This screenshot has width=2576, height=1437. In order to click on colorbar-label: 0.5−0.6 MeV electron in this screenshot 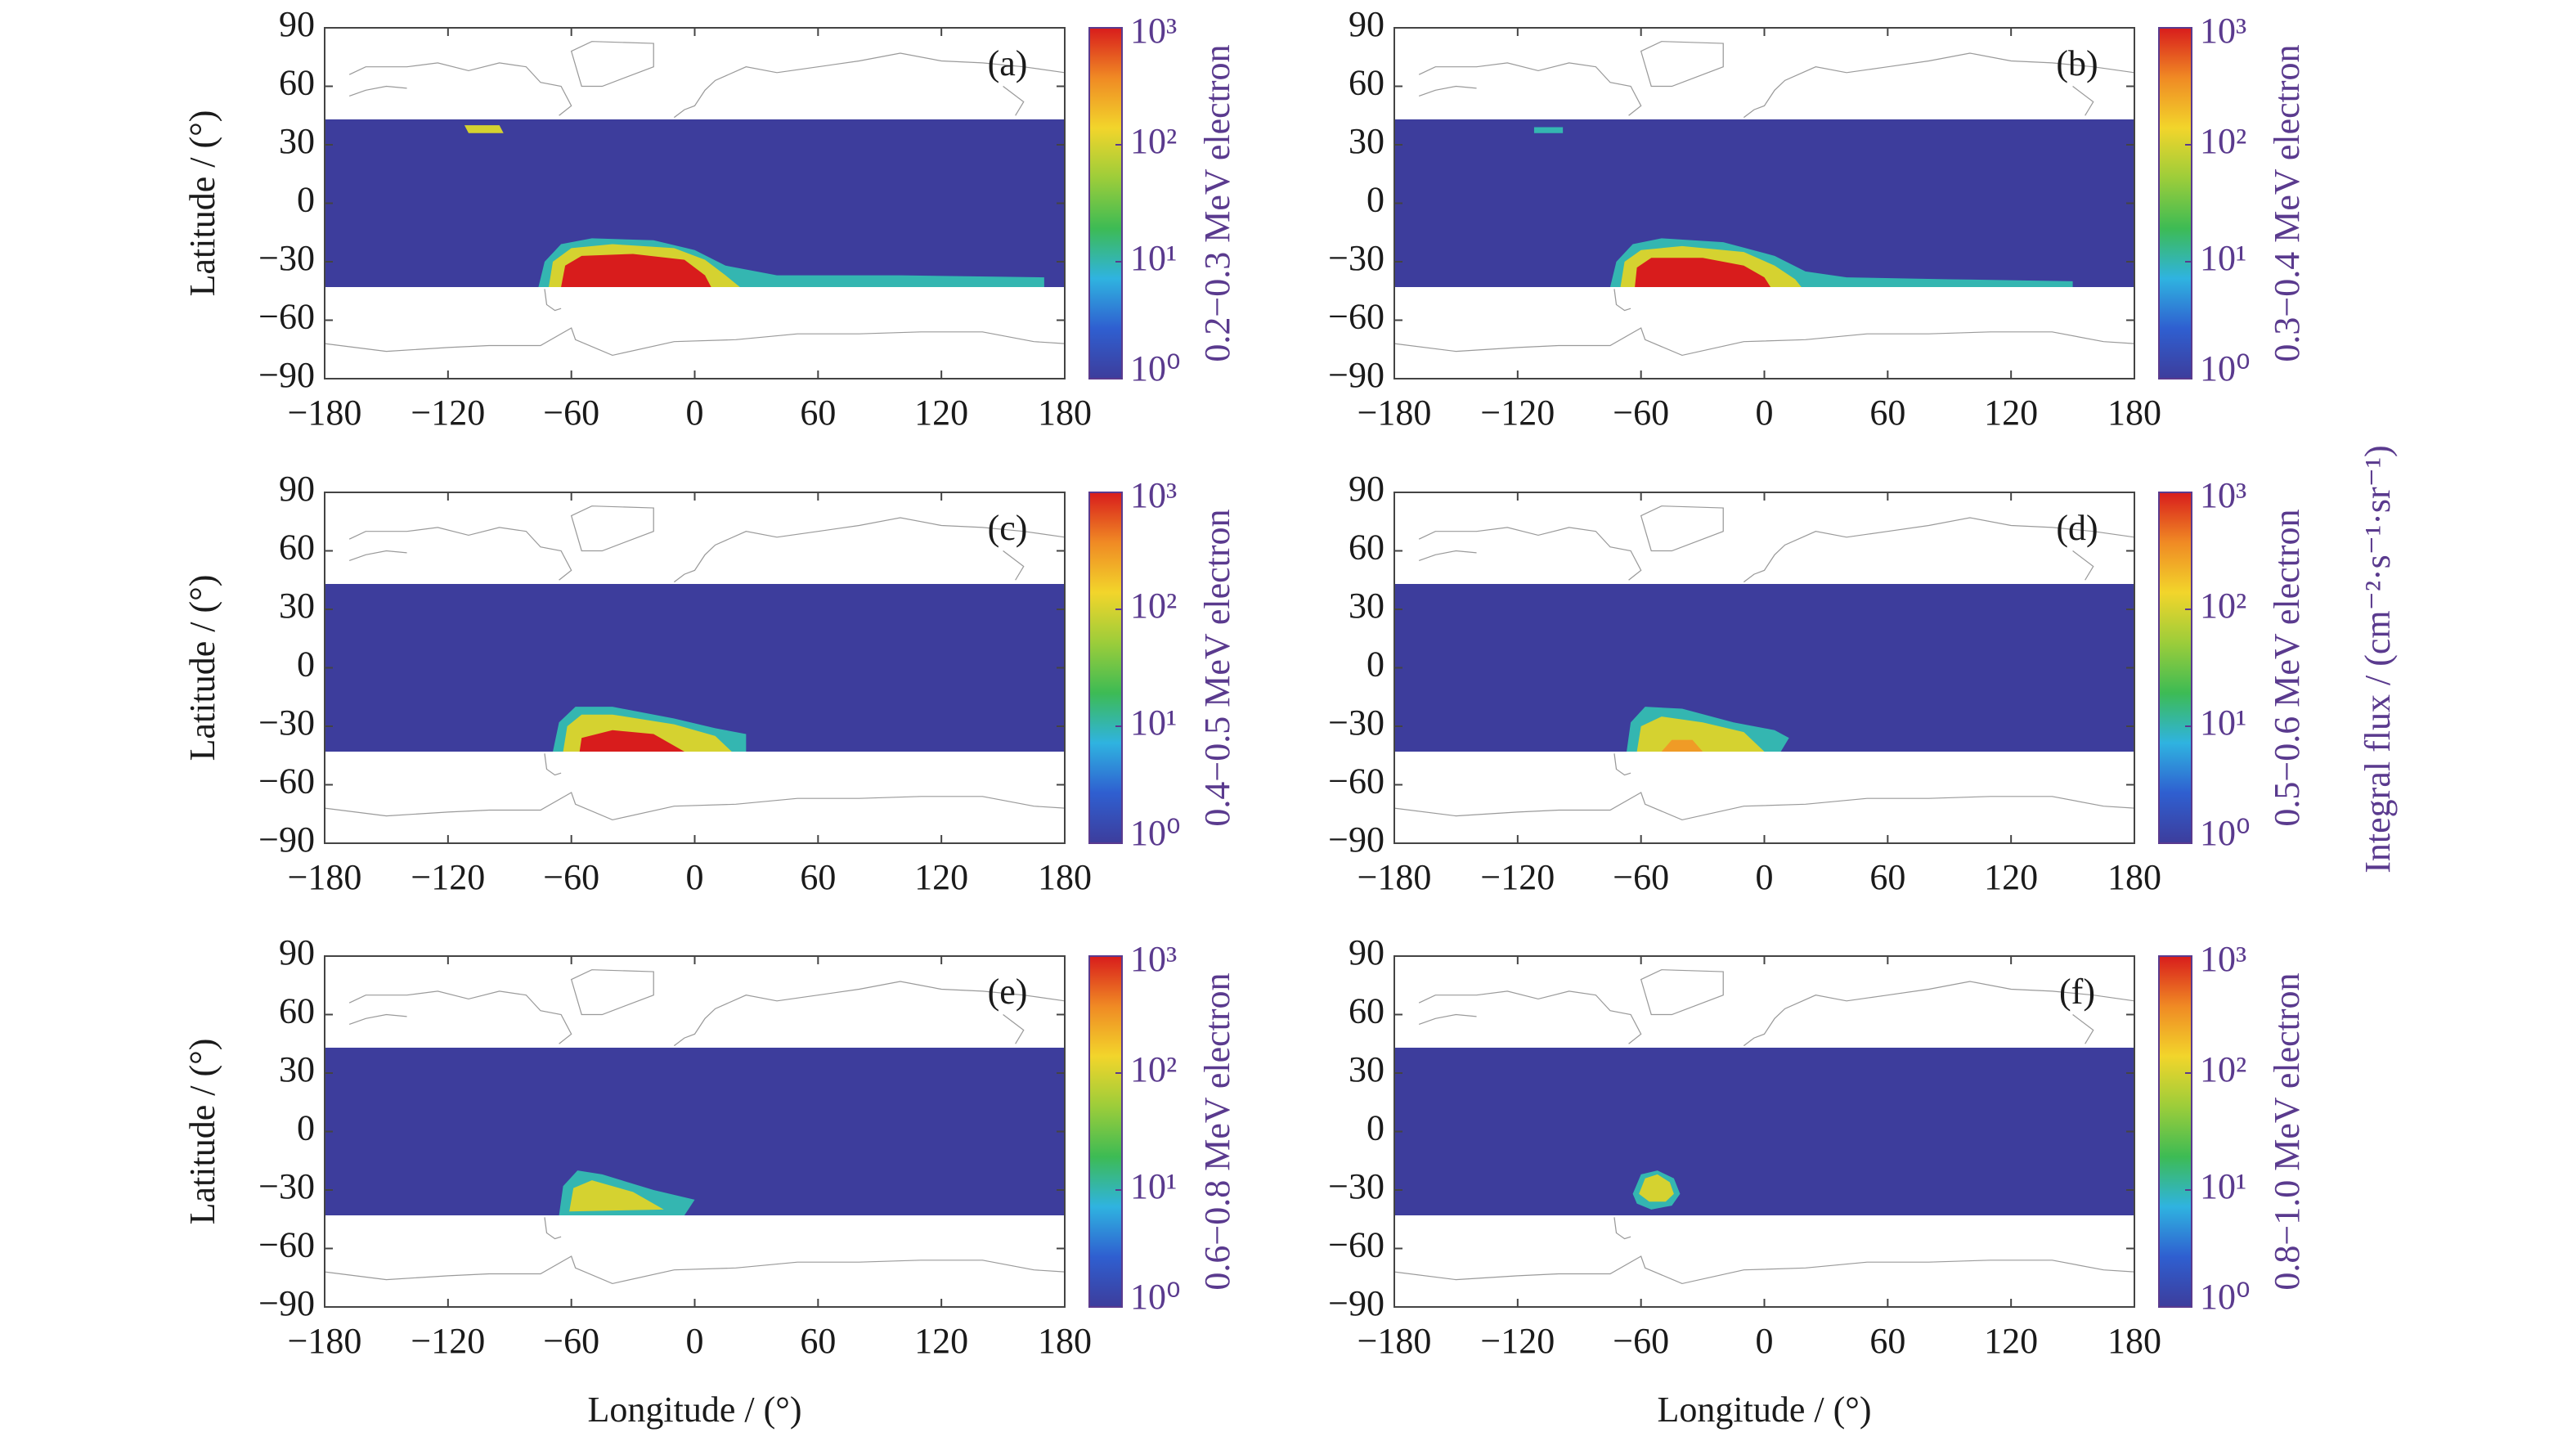, I will do `click(2287, 667)`.